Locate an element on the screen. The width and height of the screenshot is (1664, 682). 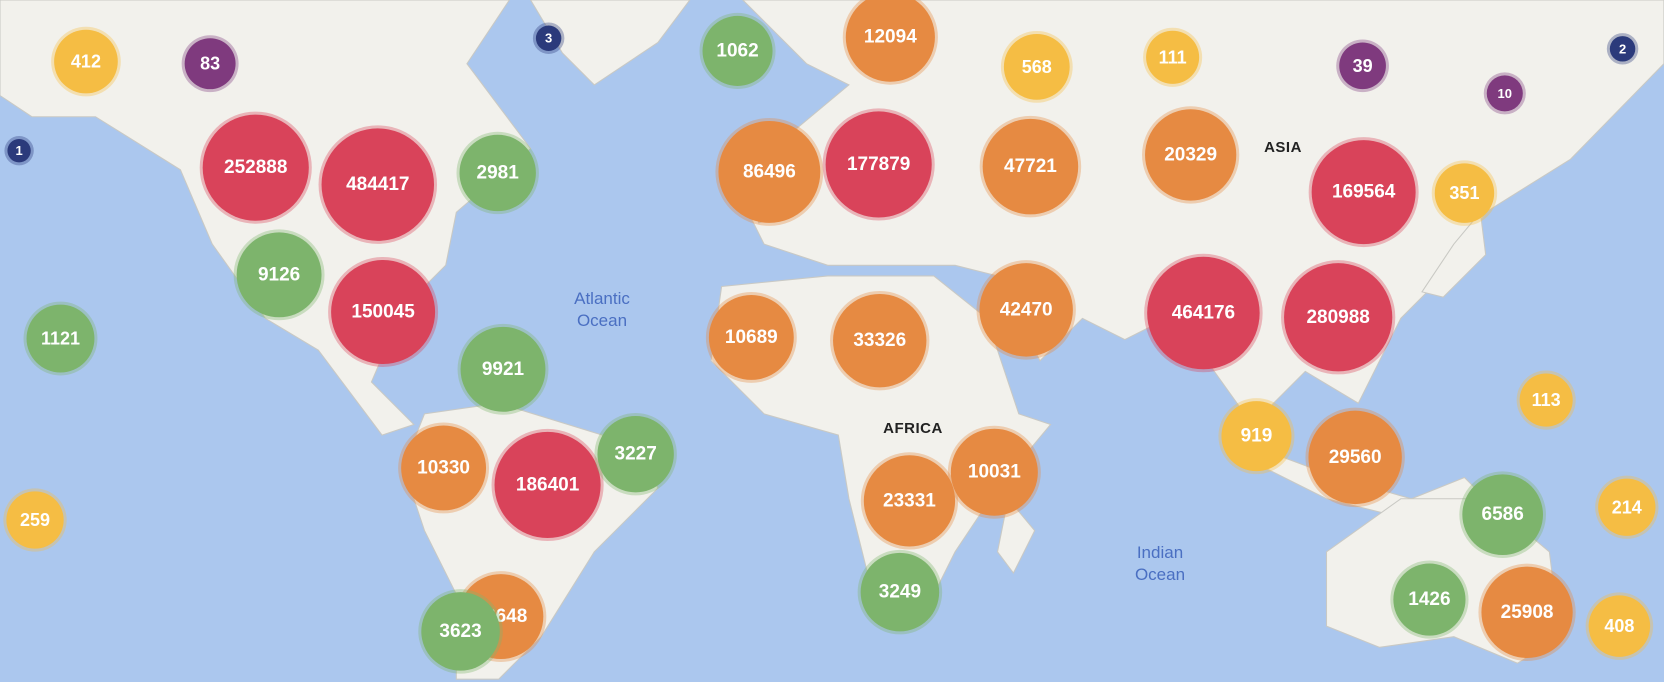
cluster-marker: 86496 is located at coordinates (769, 171).